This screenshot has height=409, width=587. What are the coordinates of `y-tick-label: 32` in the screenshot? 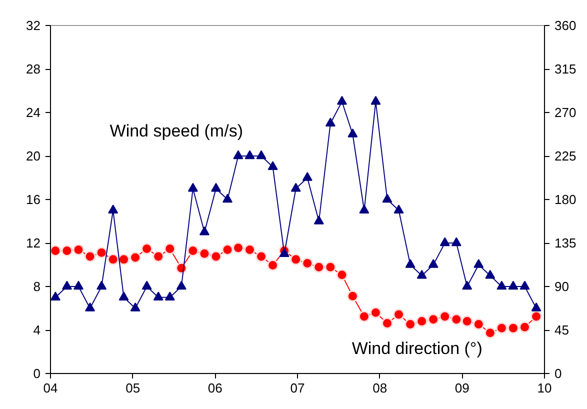 It's located at (33, 25).